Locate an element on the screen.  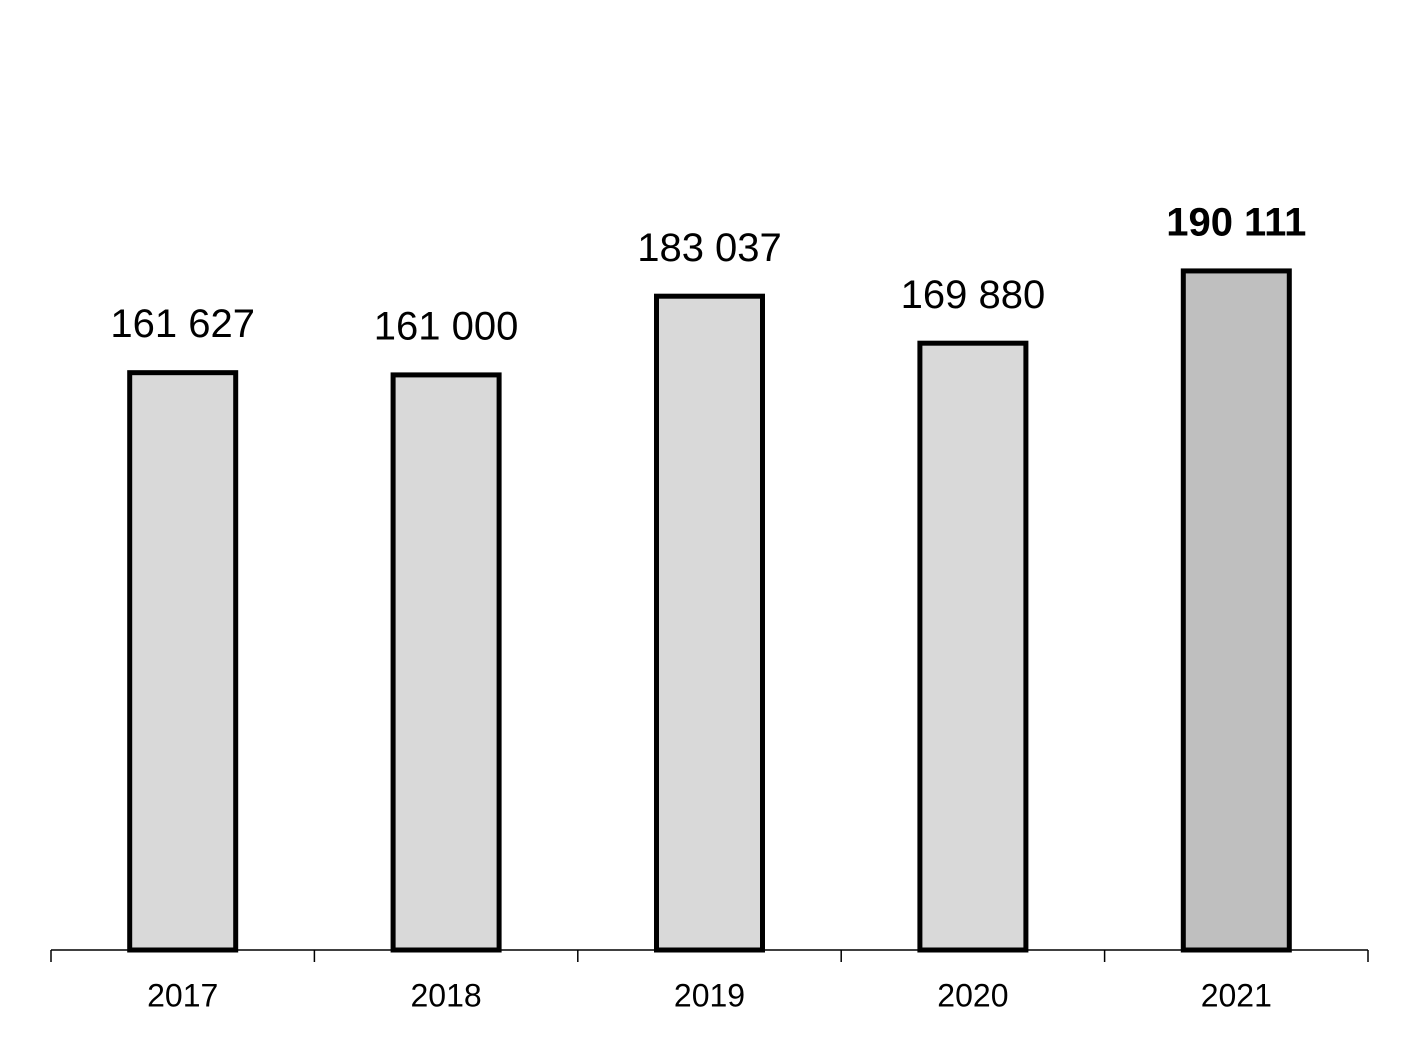
value-label: 161 627 is located at coordinates (182, 324).